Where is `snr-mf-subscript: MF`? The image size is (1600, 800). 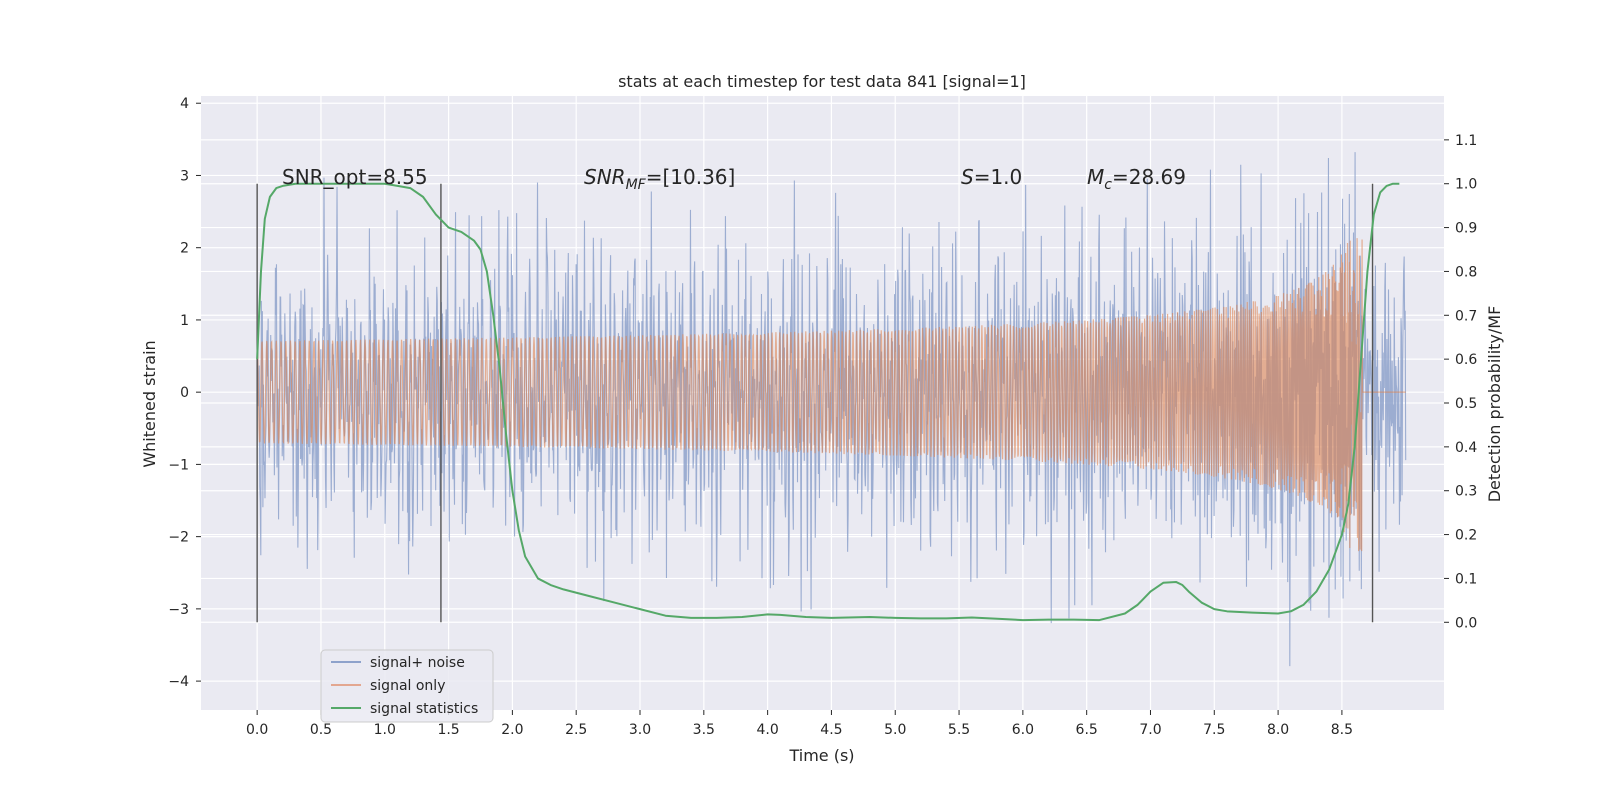 snr-mf-subscript: MF is located at coordinates (636, 185).